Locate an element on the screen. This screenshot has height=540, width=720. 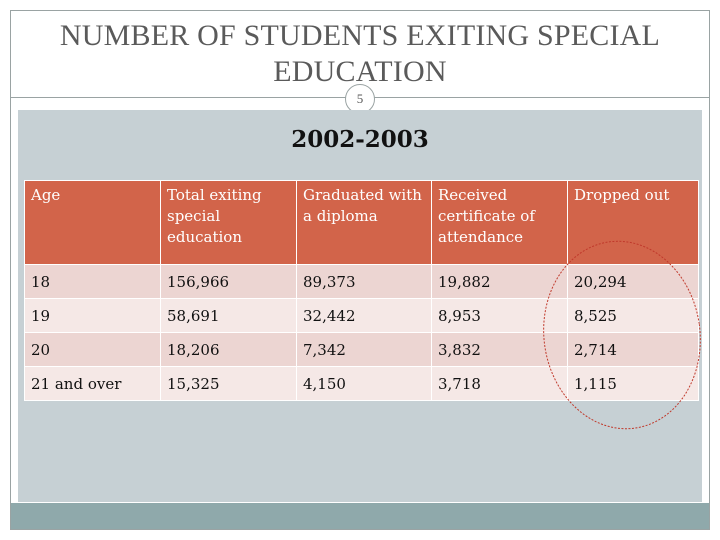
cell-graduated: 89,373 is located at coordinates (364, 281).